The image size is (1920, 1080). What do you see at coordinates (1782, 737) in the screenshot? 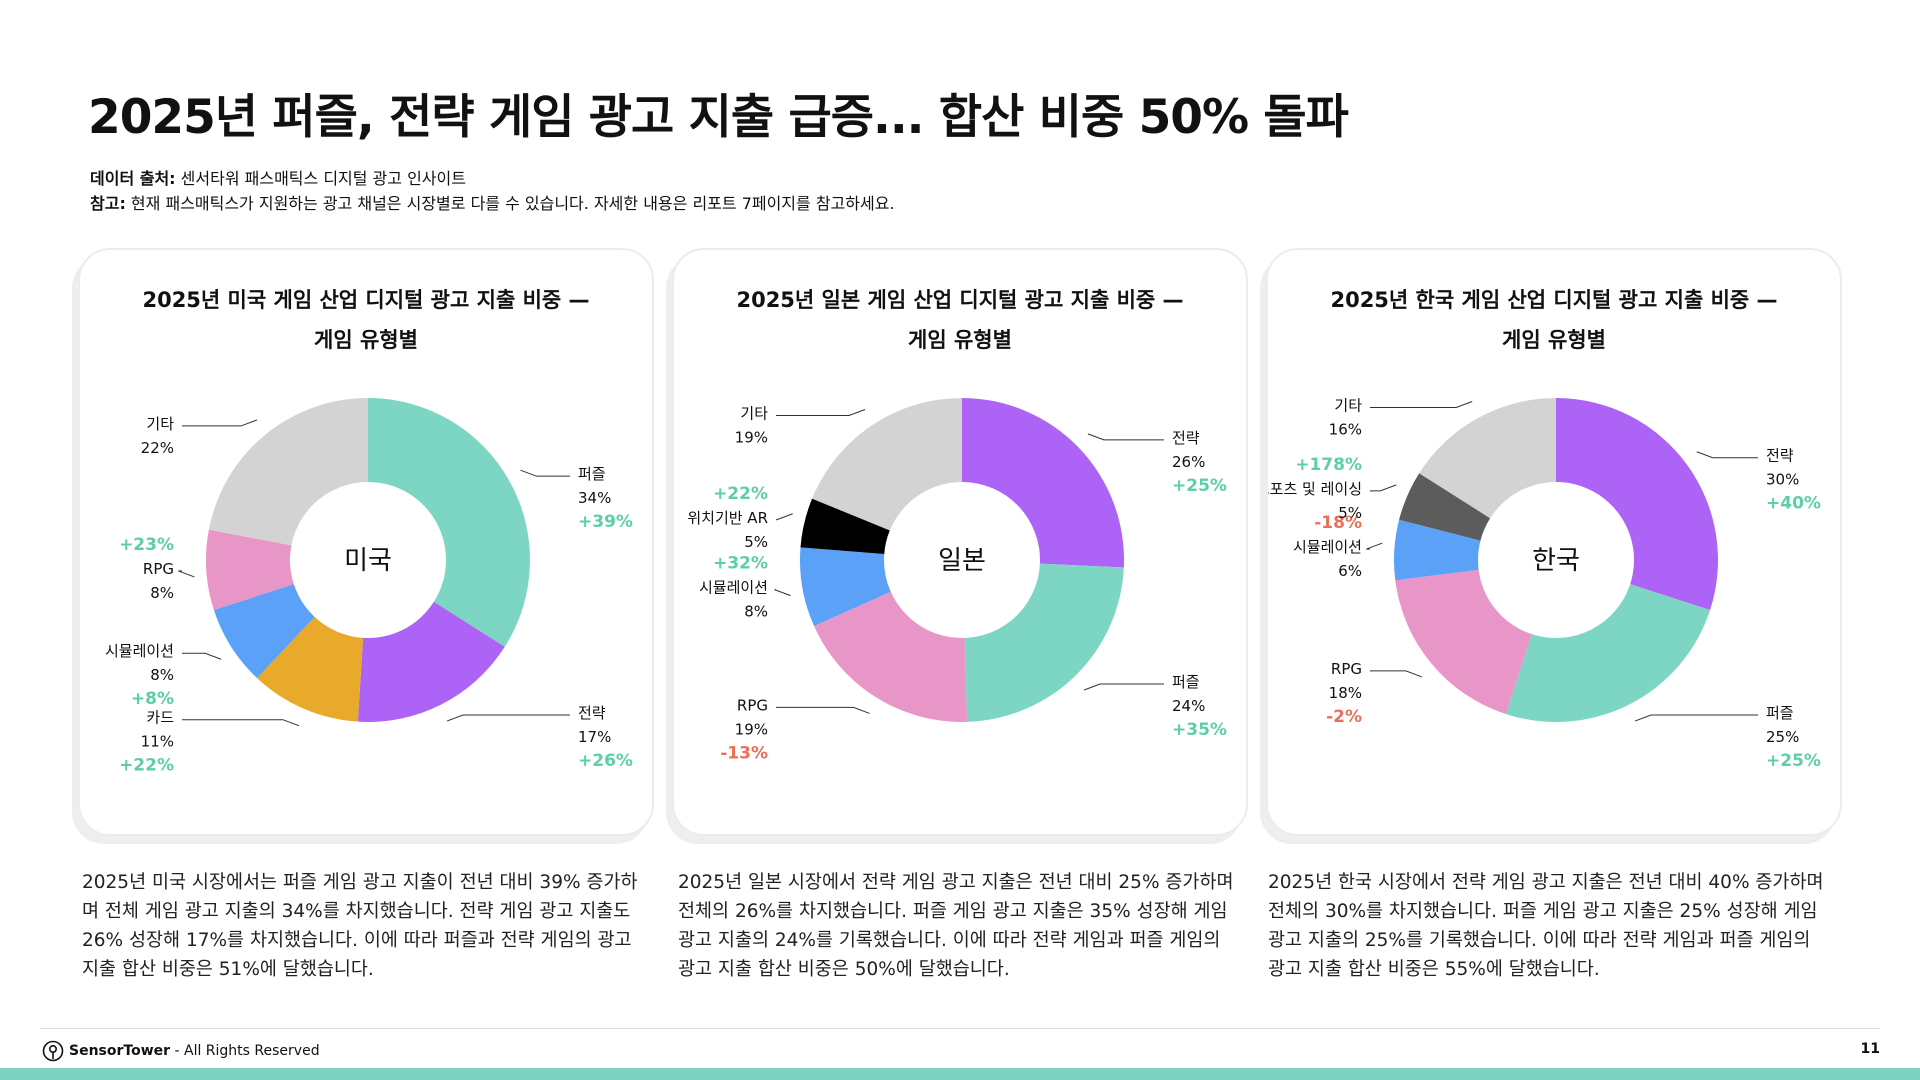
I see `slice-value-label: 25%` at bounding box center [1782, 737].